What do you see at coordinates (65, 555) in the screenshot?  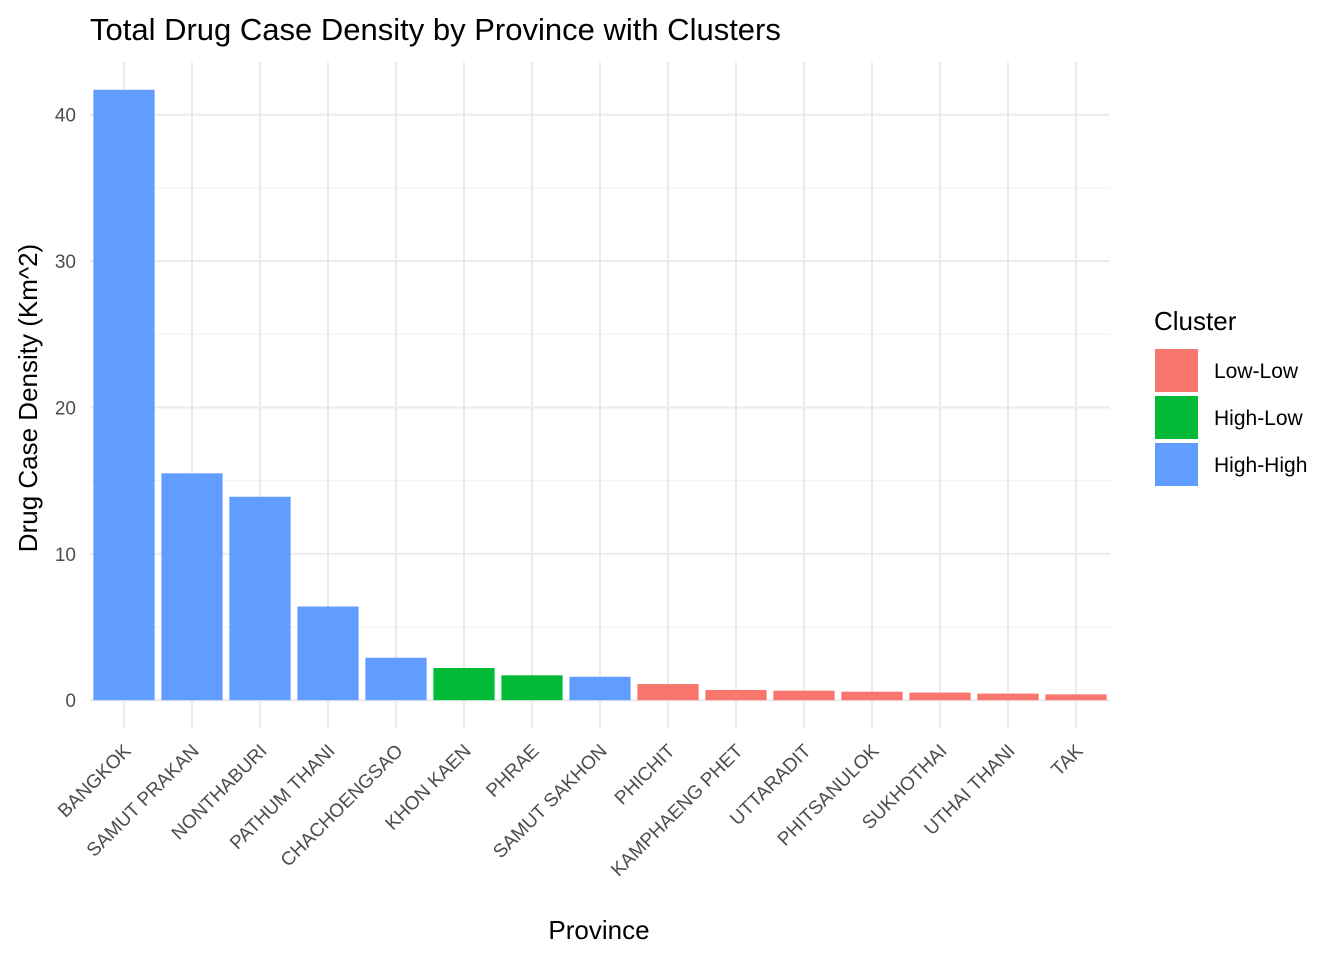 I see `y-tick-label: 10` at bounding box center [65, 555].